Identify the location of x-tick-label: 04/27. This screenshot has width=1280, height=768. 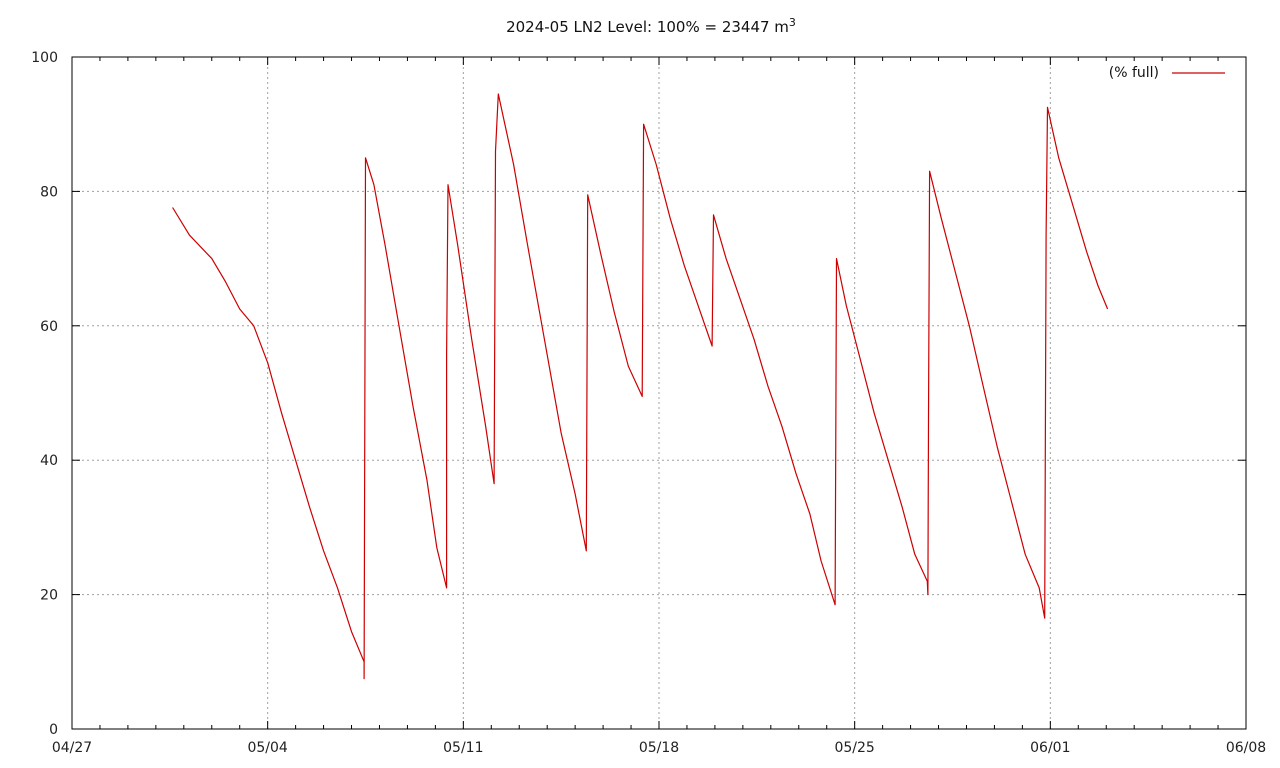
(72, 748).